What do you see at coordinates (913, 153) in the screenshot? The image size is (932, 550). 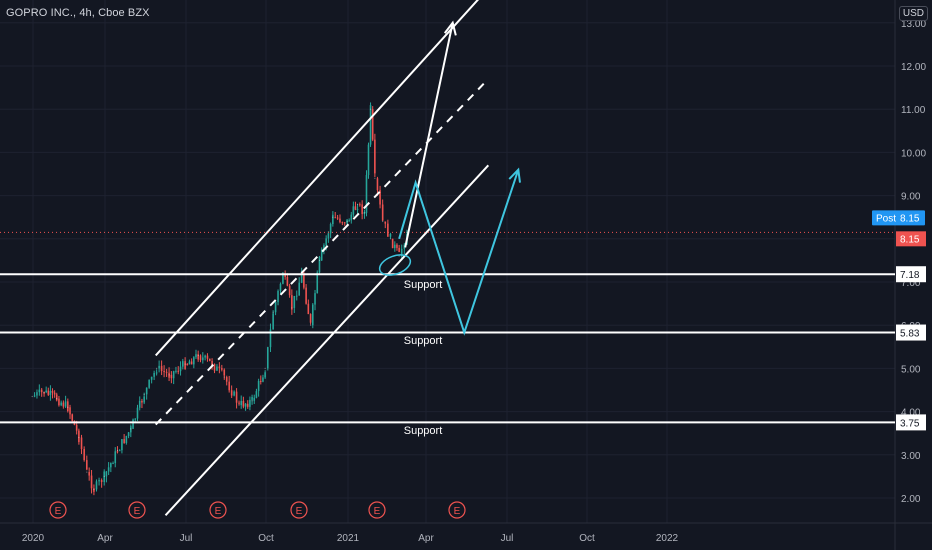 I see `y-tick-label: 10.00` at bounding box center [913, 153].